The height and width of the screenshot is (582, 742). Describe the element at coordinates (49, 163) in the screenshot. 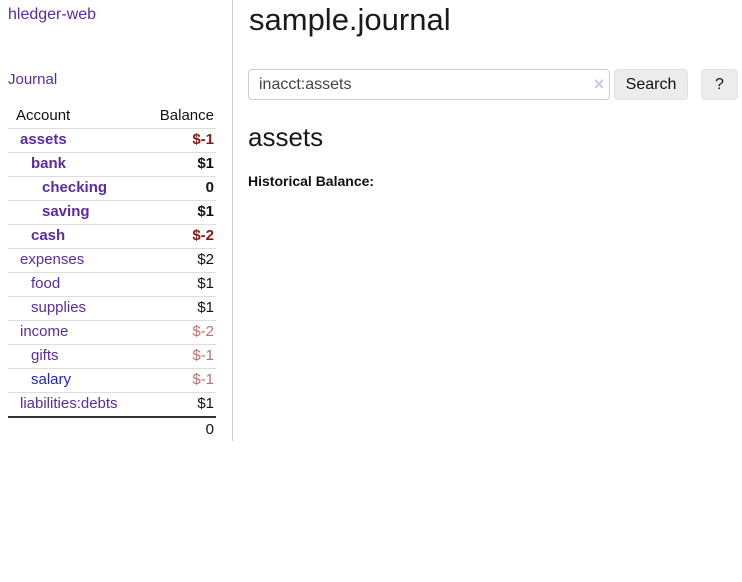

I see `sidebar-item-bank: bank` at that location.